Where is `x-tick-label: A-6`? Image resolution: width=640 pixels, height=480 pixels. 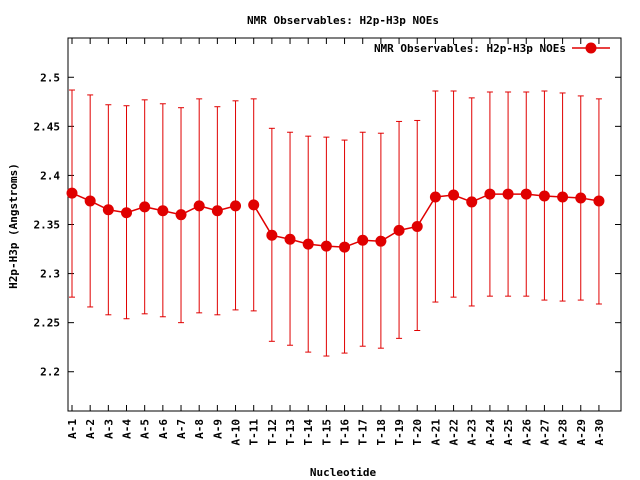
x-tick-label: A-6 is located at coordinates (163, 429).